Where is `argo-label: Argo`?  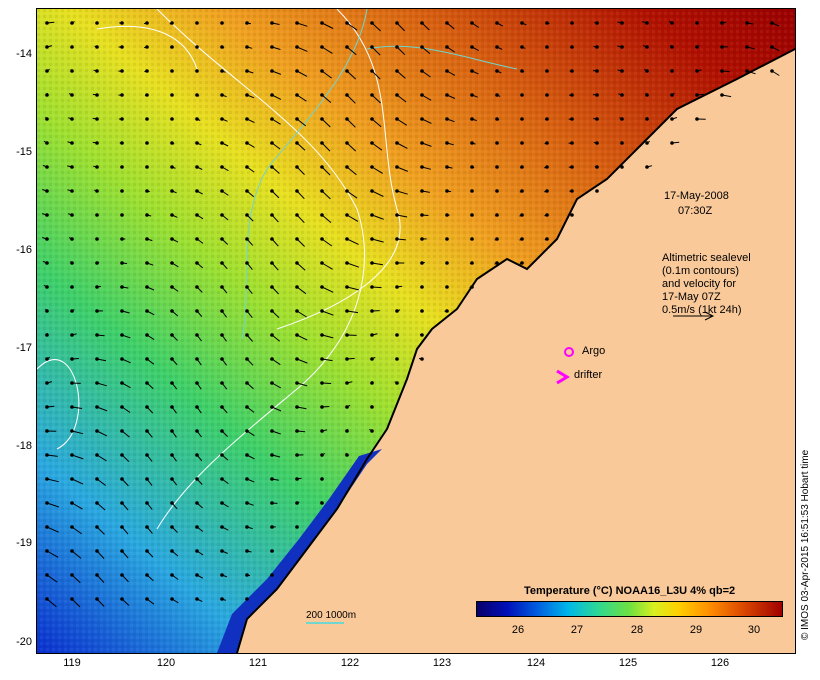 argo-label: Argo is located at coordinates (594, 351).